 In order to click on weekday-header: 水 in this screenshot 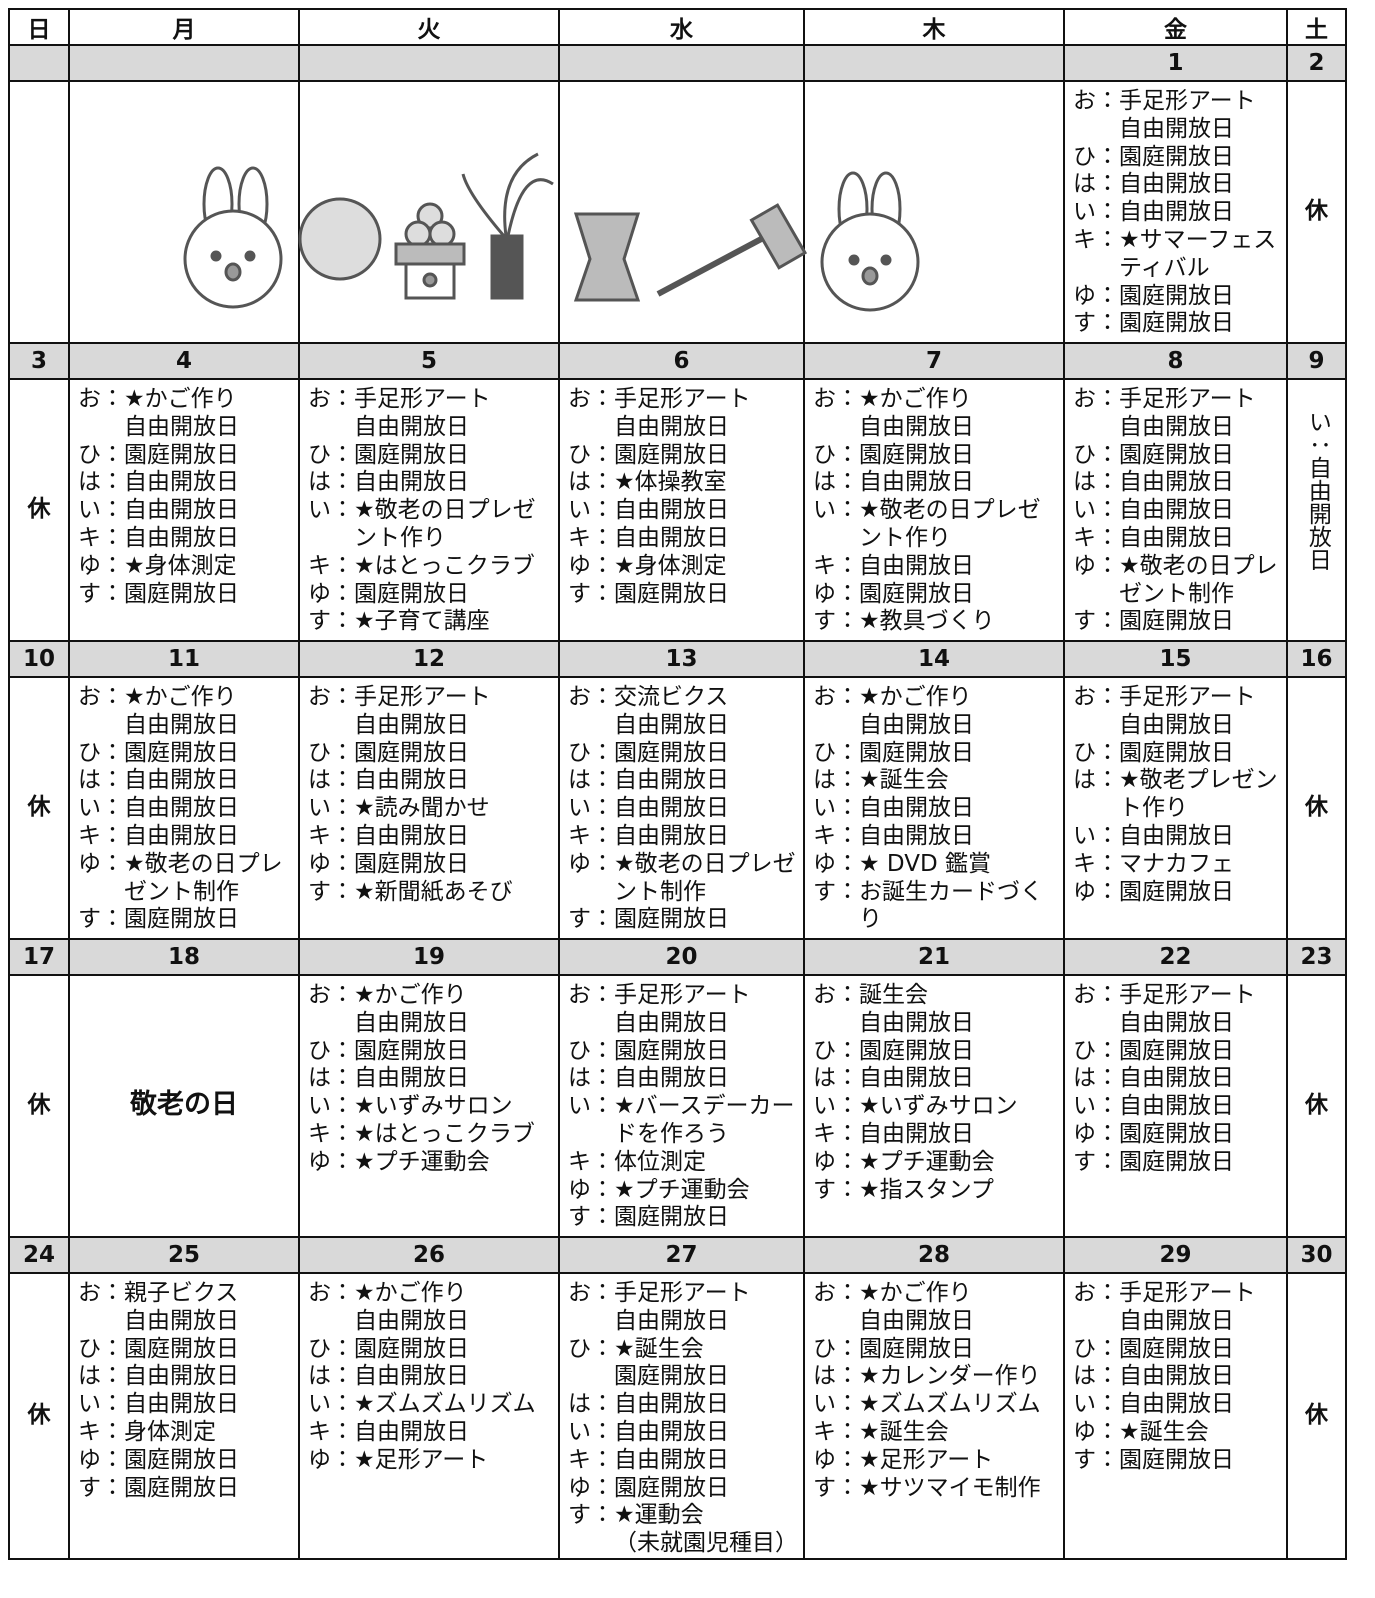, I will do `click(681, 27)`.